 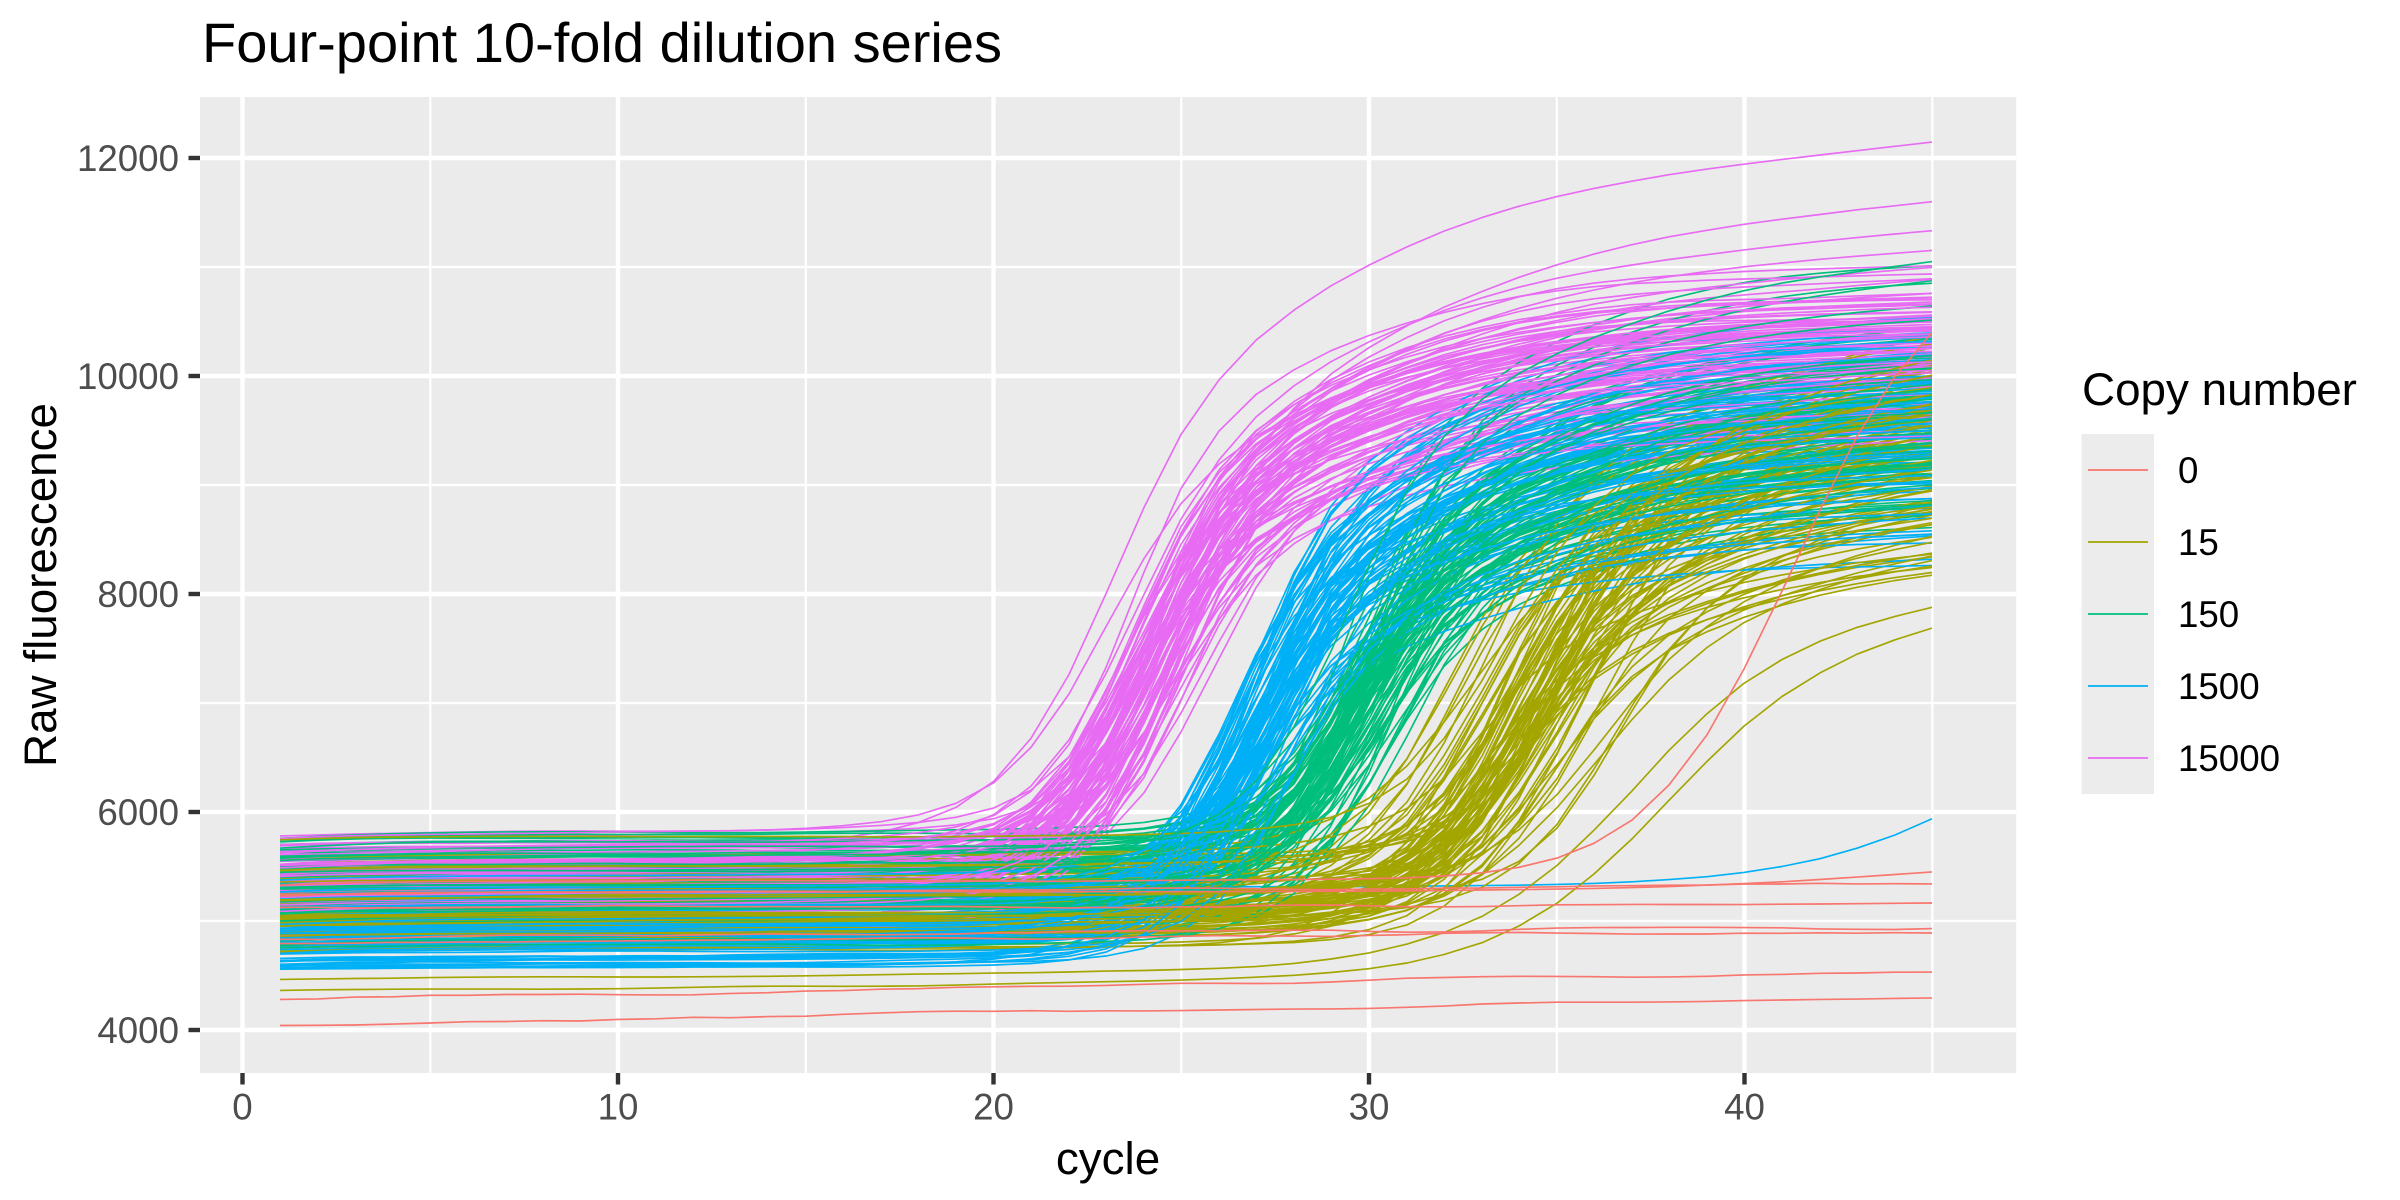 I want to click on svg-text: 40, so click(x=1744, y=1107).